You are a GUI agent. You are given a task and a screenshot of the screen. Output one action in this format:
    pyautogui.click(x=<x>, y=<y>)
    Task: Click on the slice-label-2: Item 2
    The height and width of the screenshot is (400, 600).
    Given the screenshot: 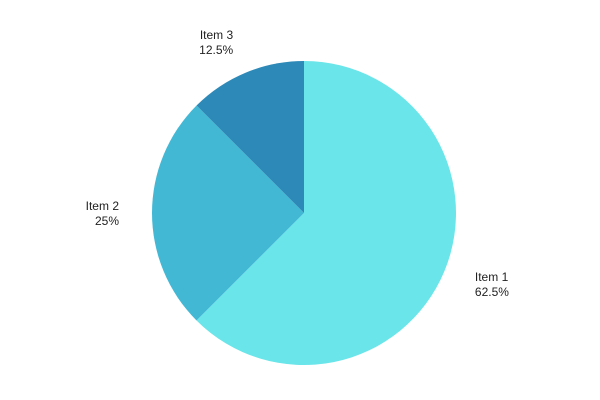 What is the action you would take?
    pyautogui.click(x=103, y=206)
    